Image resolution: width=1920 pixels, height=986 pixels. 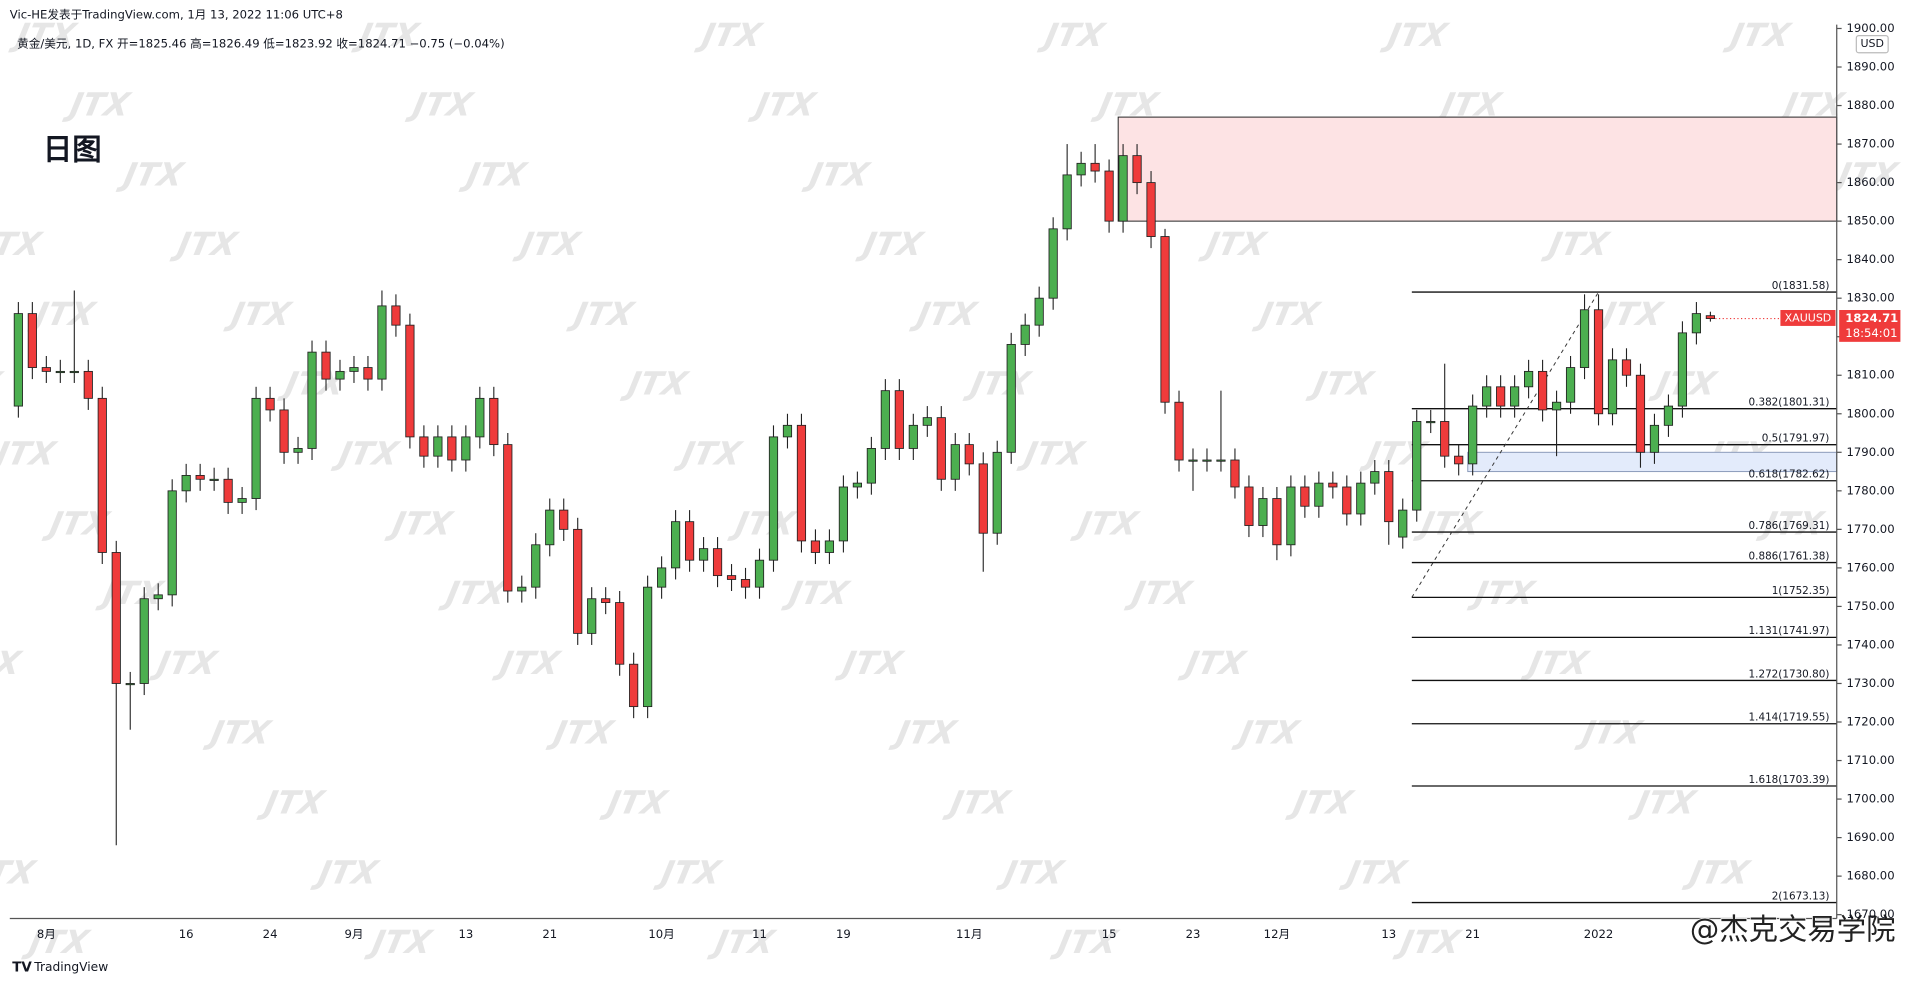 I want to click on fib-label: 1.414(1719.55), so click(x=1789, y=718).